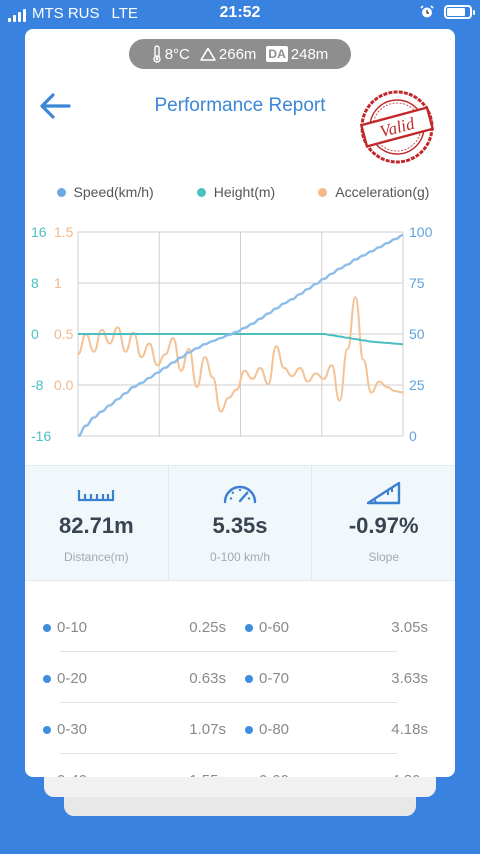 The height and width of the screenshot is (854, 480). Describe the element at coordinates (113, 192) in the screenshot. I see `legend-label-speed: Speed(km/h)` at that location.